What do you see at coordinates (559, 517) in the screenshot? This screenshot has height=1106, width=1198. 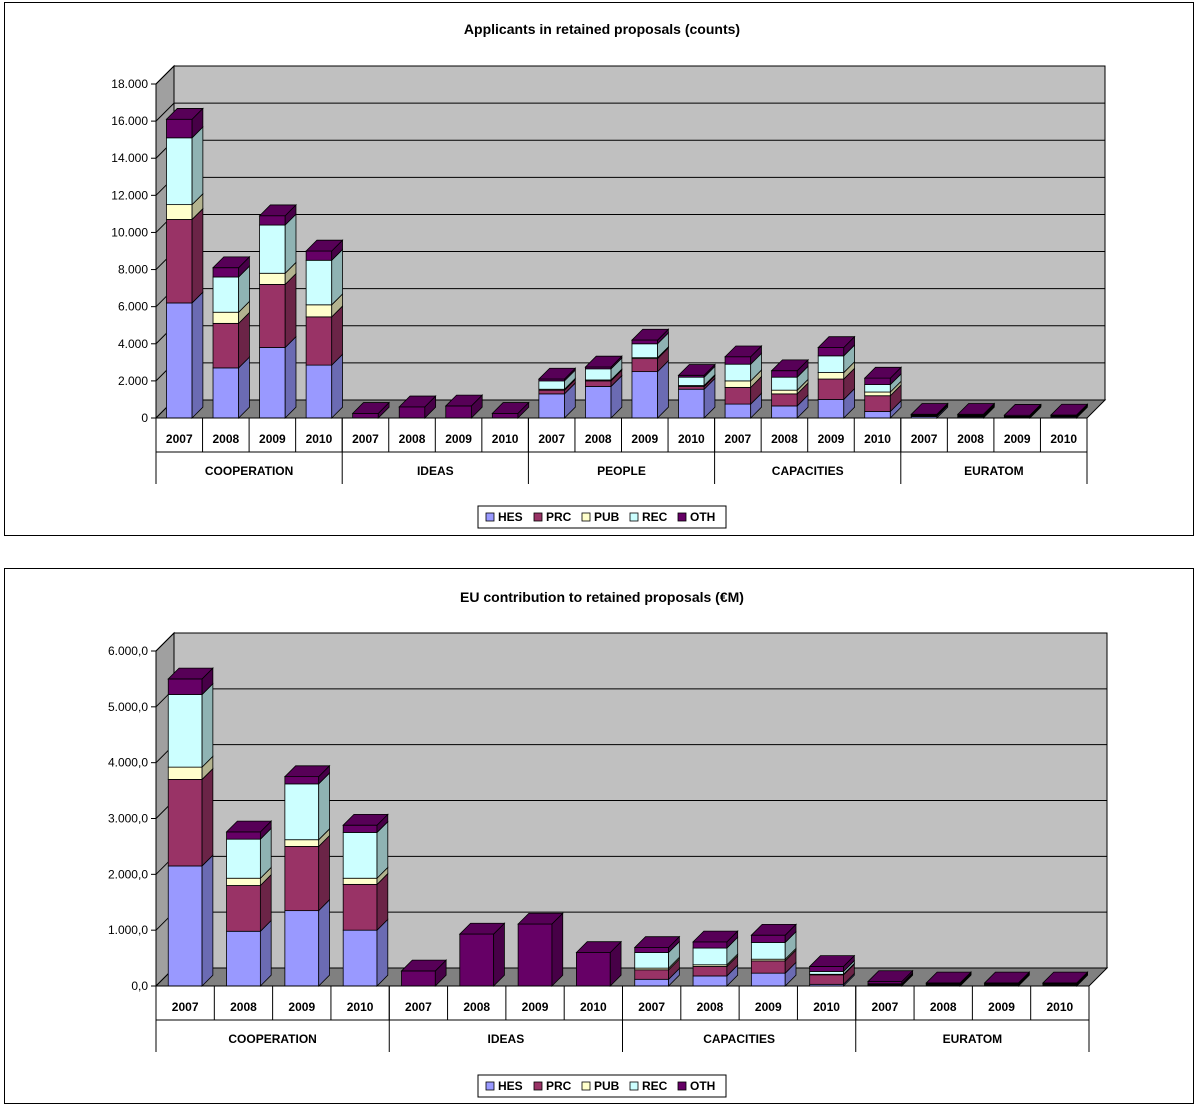 I see `legend-label: PRC` at bounding box center [559, 517].